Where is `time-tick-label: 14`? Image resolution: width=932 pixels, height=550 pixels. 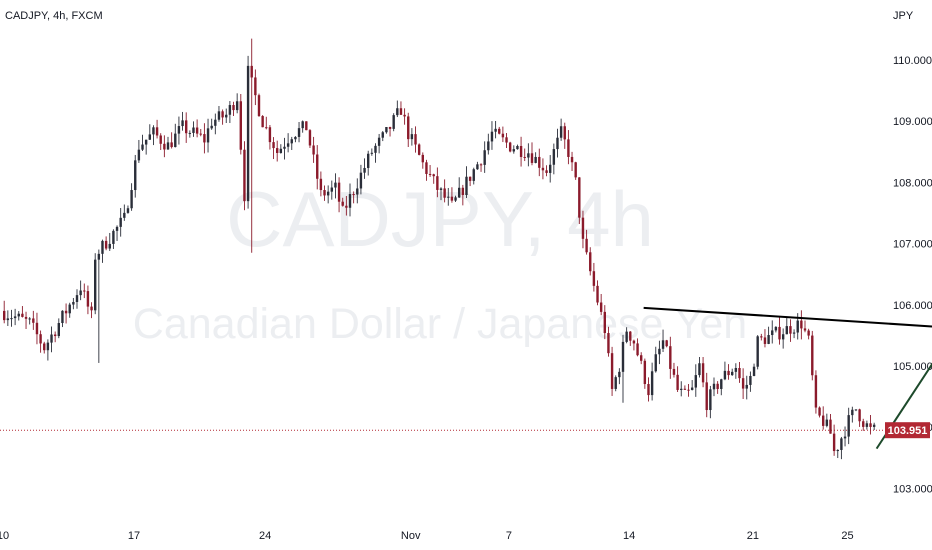 time-tick-label: 14 is located at coordinates (629, 536).